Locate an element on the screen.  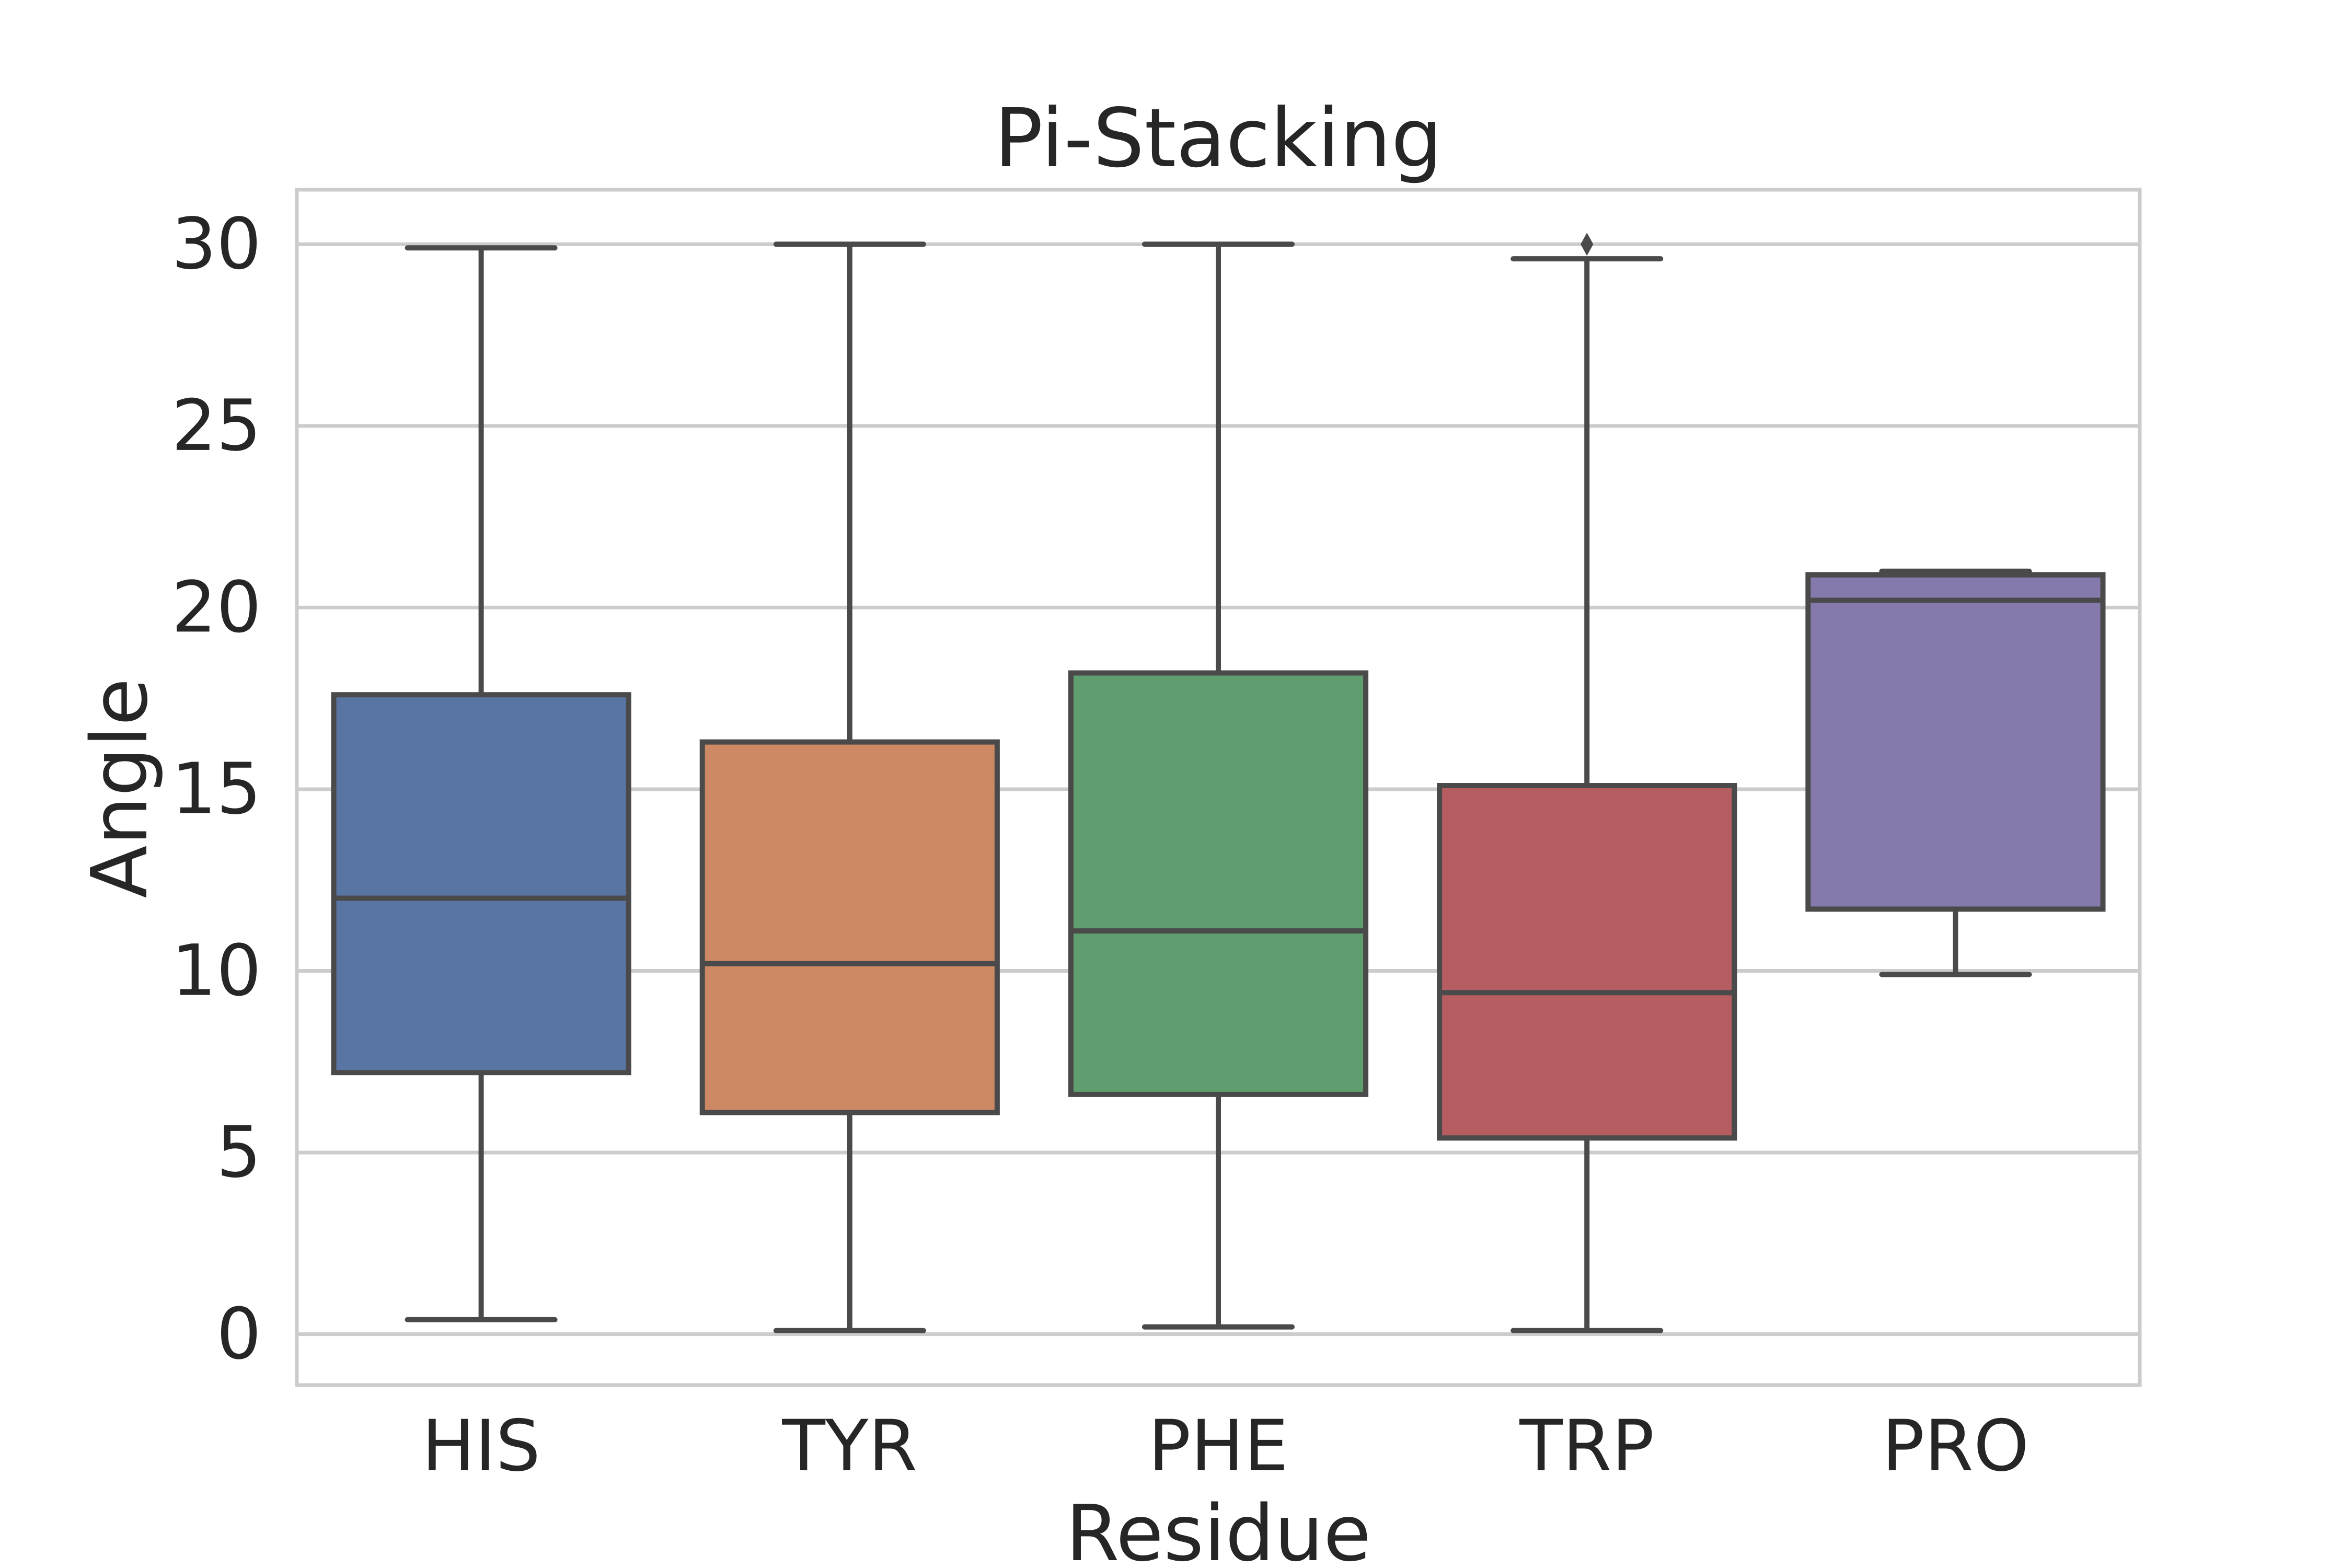
box-pro is located at coordinates (1955, 772).